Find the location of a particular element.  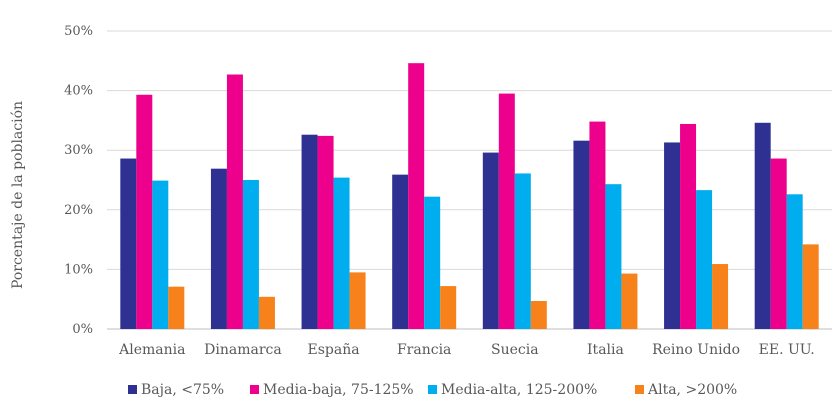

y-tick-label: 40% is located at coordinates (78, 91).